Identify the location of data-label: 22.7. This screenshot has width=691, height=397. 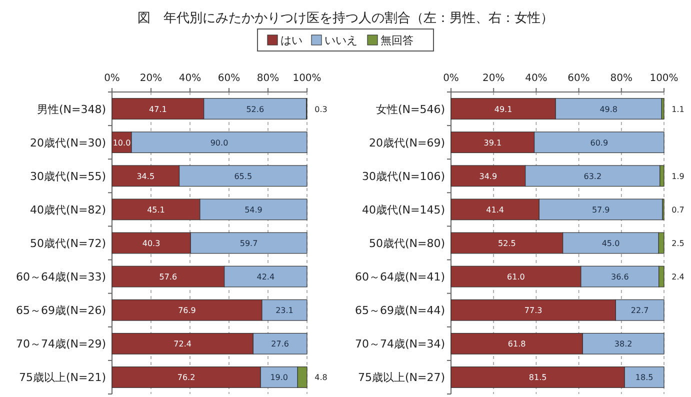
(639, 311).